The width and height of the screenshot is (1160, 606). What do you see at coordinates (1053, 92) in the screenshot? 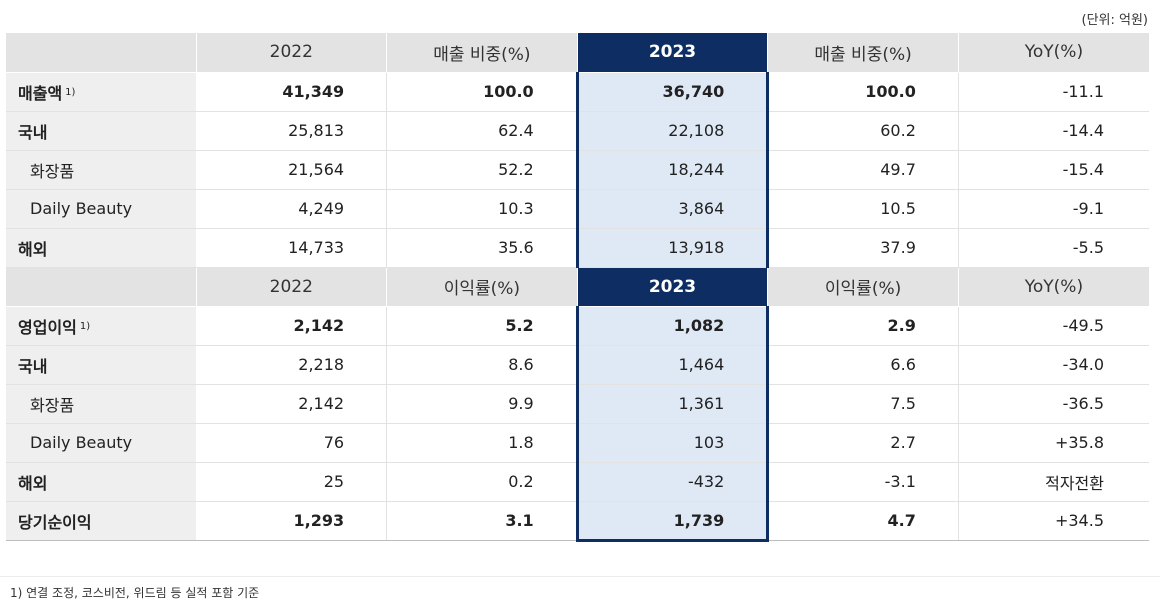
I see `table-cell: -11.1` at bounding box center [1053, 92].